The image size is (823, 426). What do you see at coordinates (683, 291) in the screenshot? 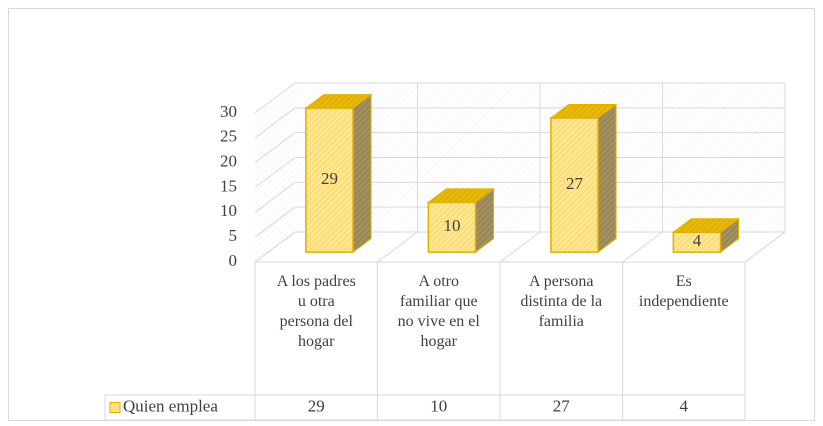
I see `x-tick-label: Es independiente` at bounding box center [683, 291].